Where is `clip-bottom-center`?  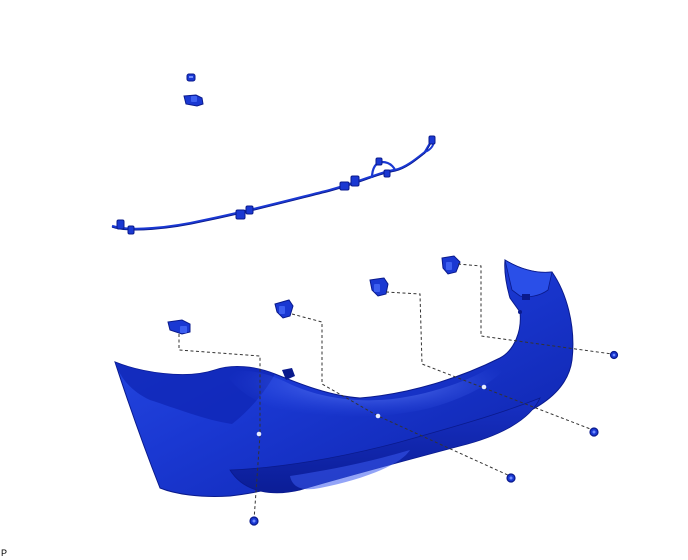 clip-bottom-center is located at coordinates (511, 478).